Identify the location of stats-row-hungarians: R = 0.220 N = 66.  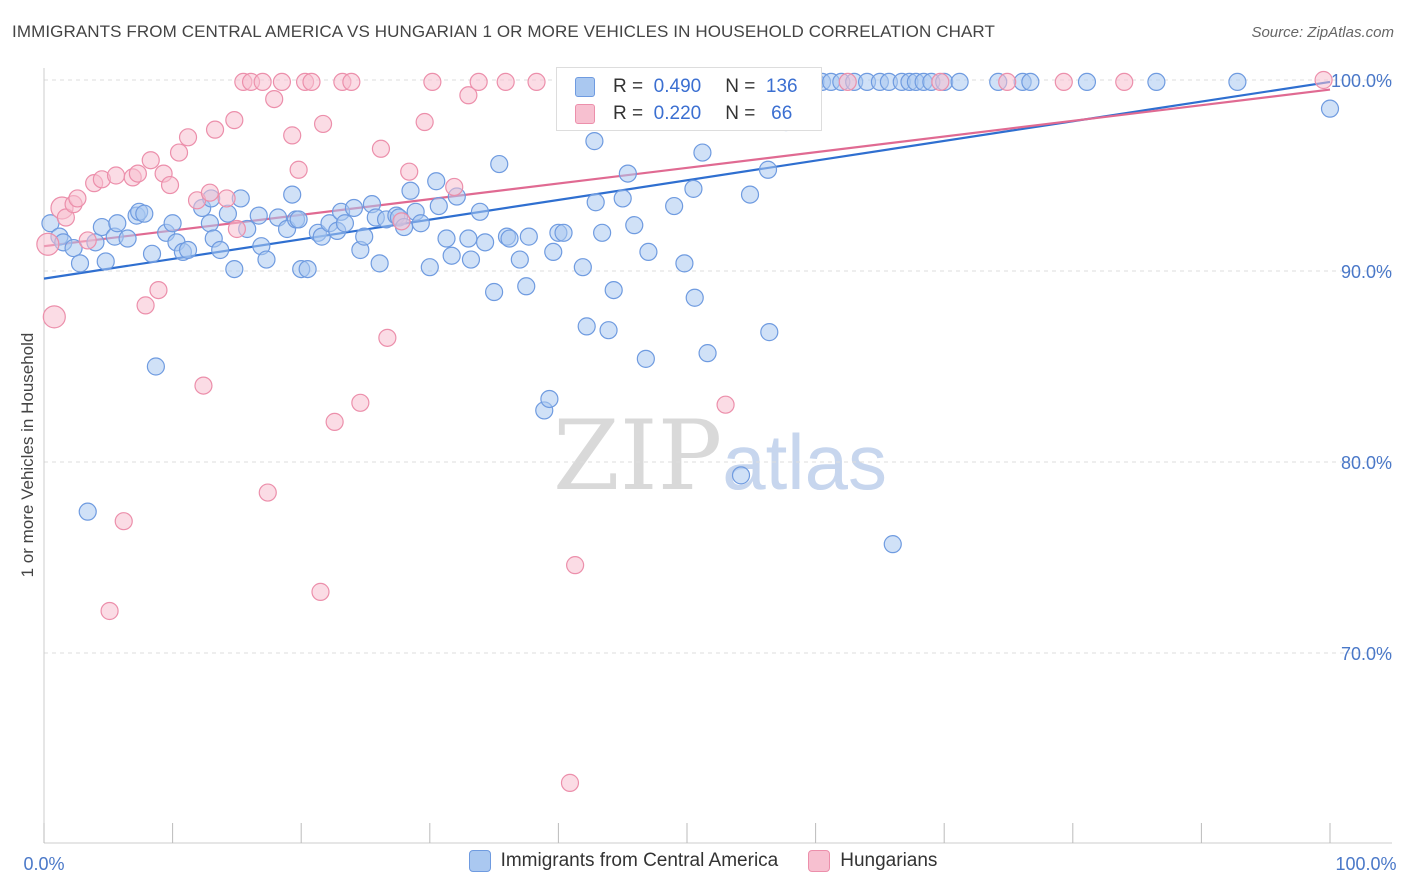
(683, 114).